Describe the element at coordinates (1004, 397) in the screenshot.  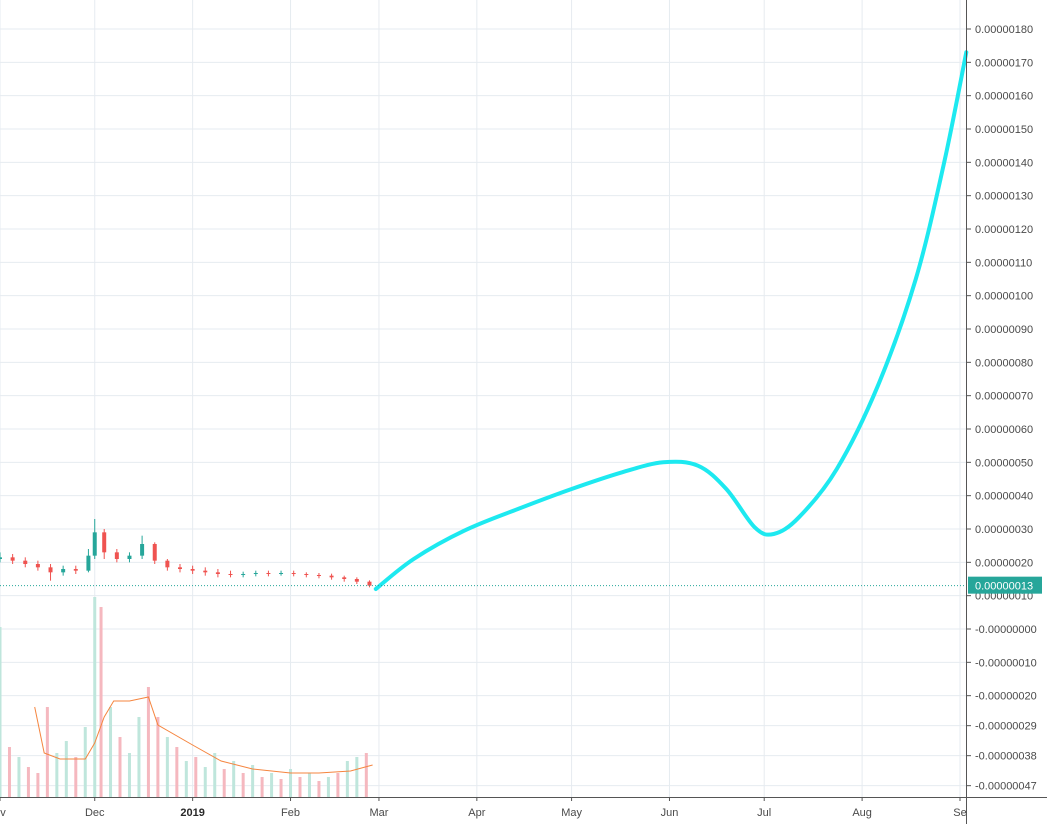
I see `price-tick-label: 0.00000070` at that location.